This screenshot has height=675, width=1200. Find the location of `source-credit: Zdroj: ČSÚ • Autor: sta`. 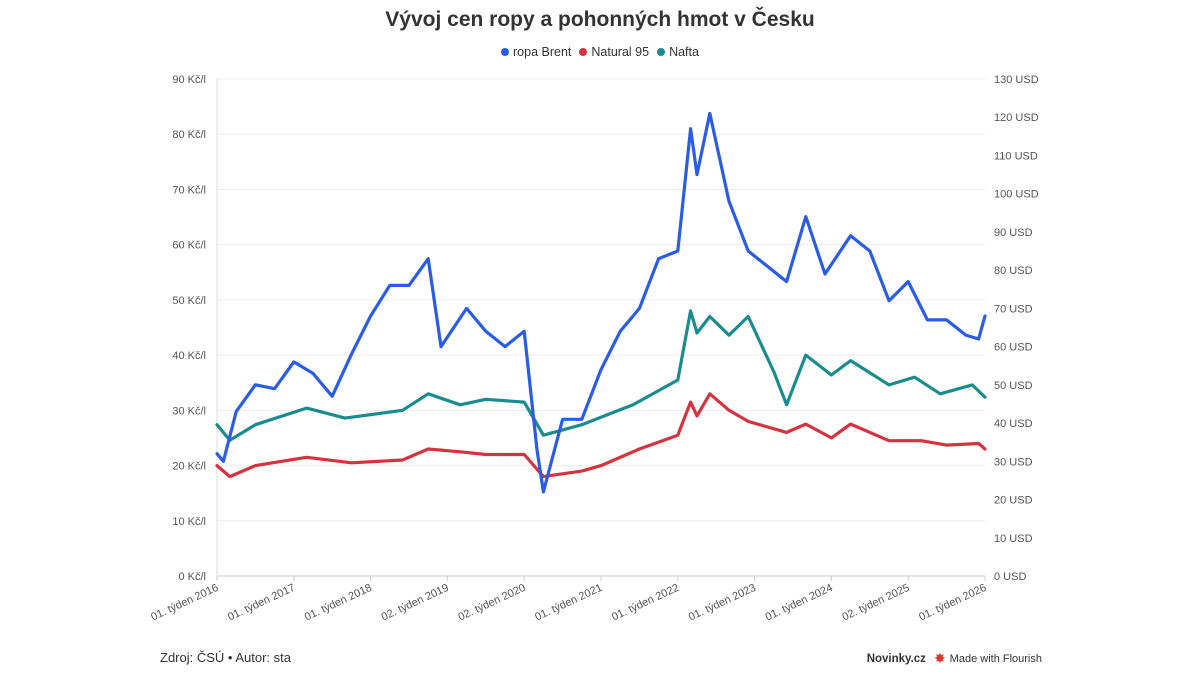

source-credit: Zdroj: ČSÚ • Autor: sta is located at coordinates (225, 657).